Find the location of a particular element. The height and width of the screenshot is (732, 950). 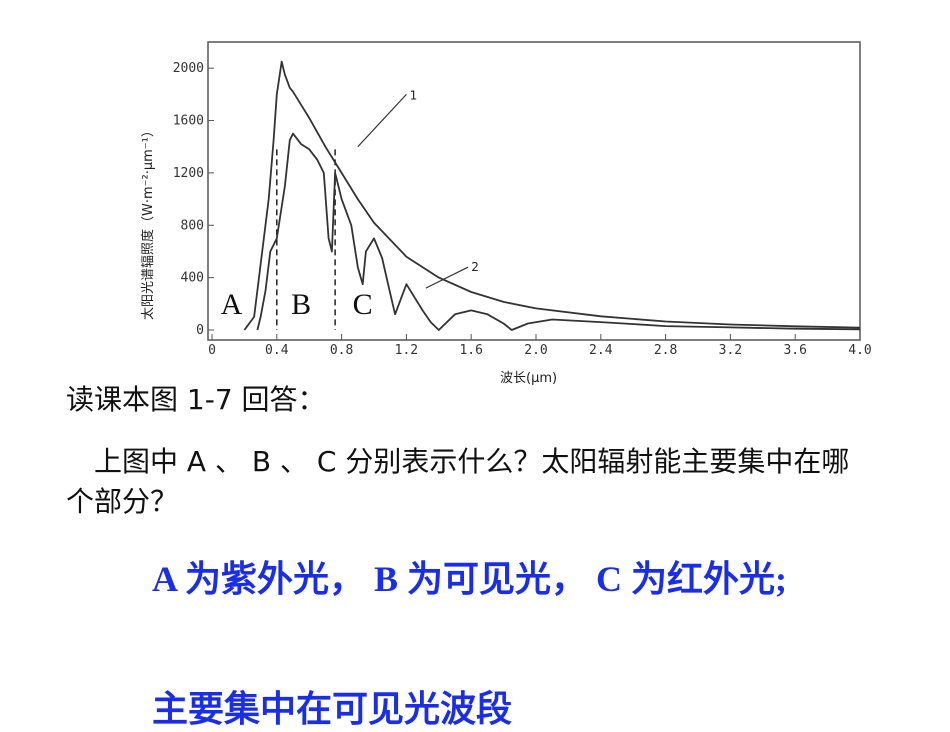

y-tick-label: 1600 is located at coordinates (188, 121).